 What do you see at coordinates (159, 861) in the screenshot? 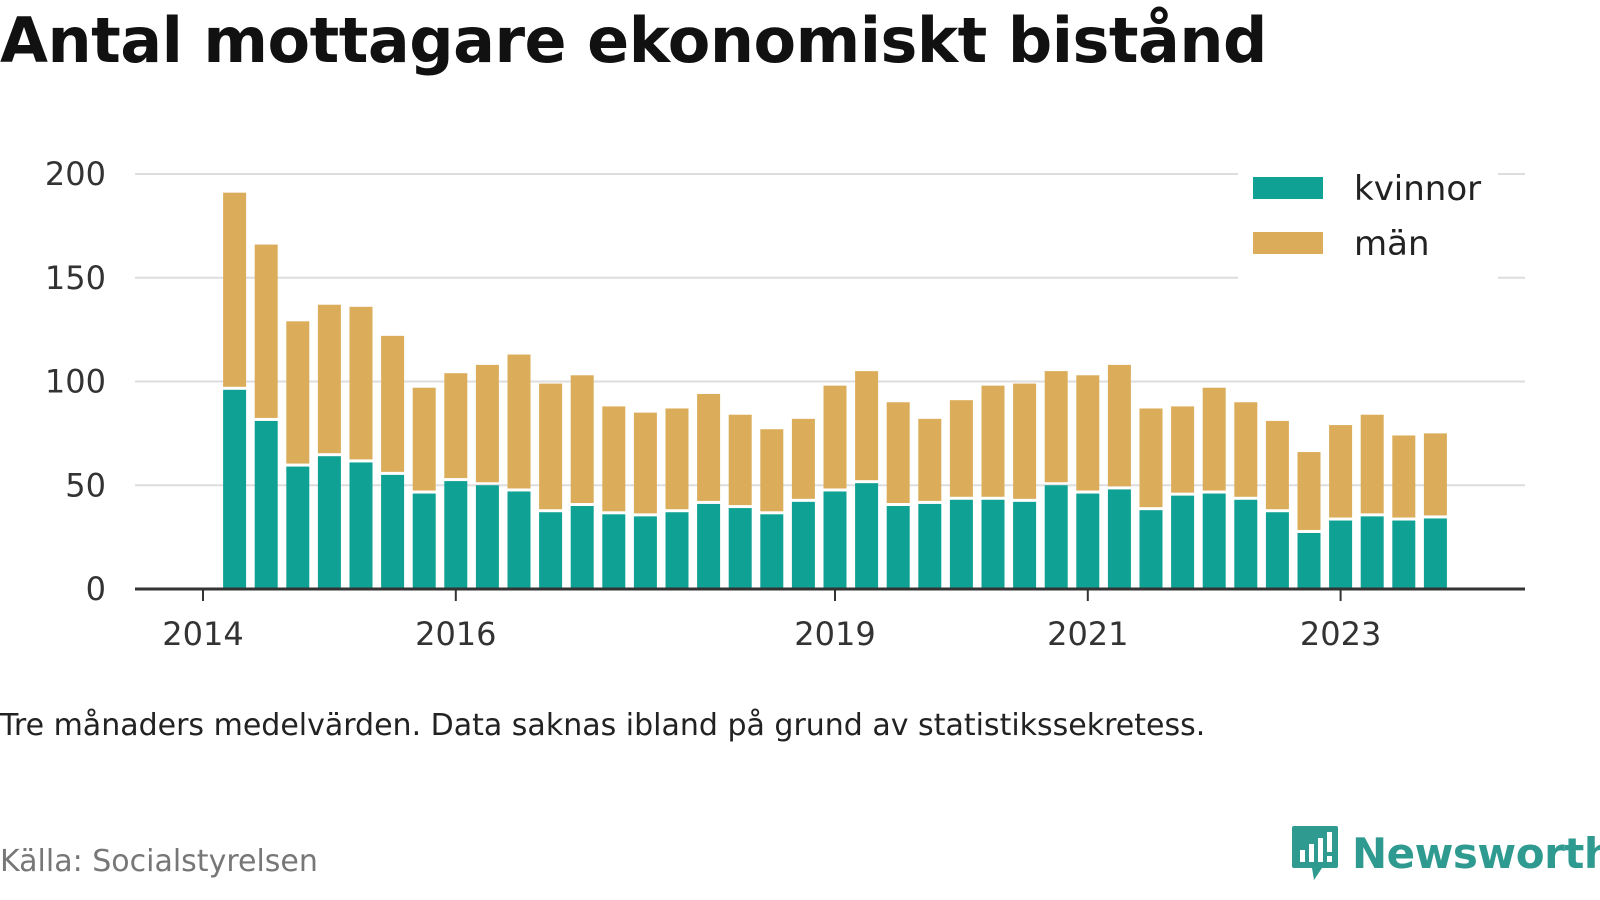
I see `source-credit: Källa: Socialstyrelsen` at bounding box center [159, 861].